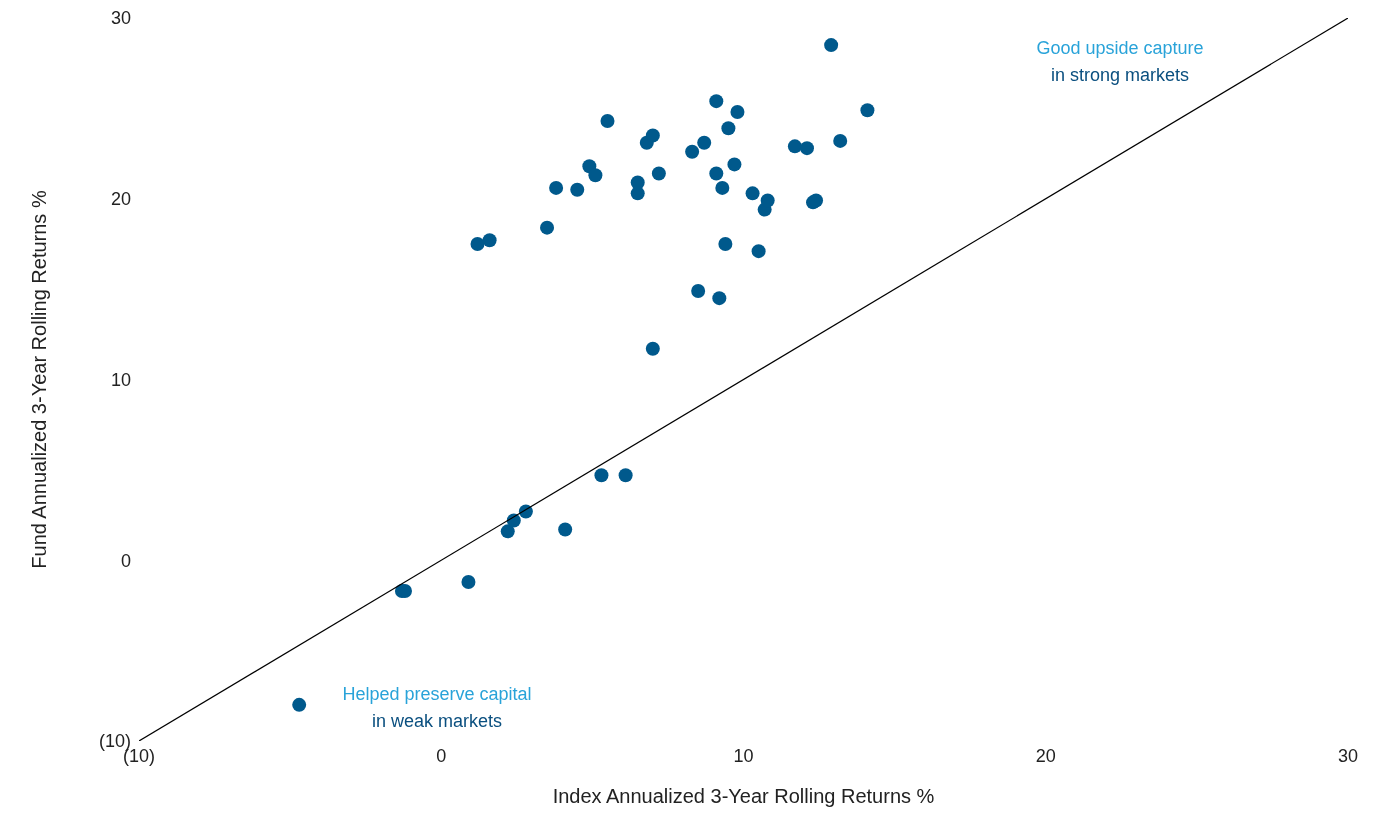  I want to click on x-tick-label: 0, so click(441, 755).